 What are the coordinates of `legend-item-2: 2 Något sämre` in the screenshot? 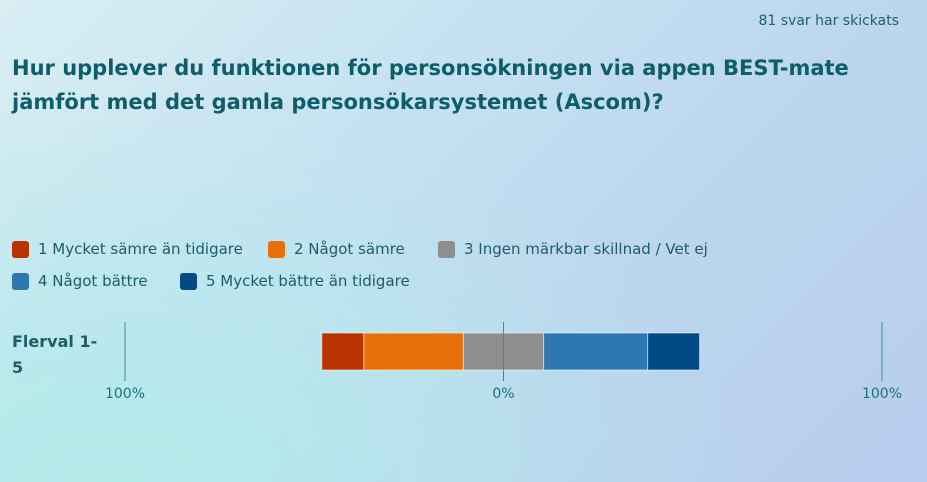 It's located at (336, 249).